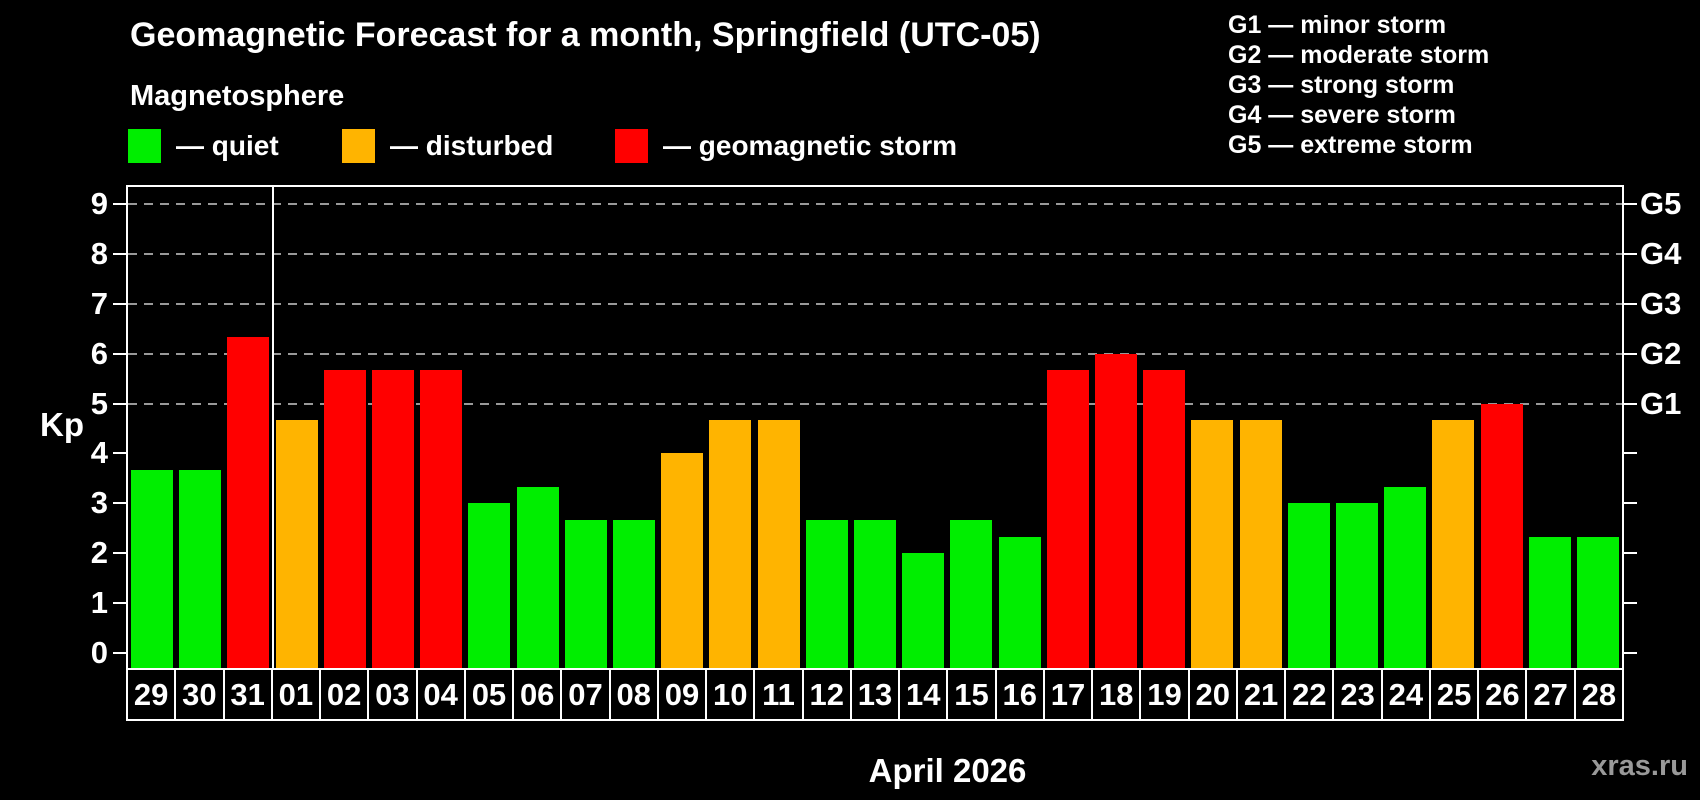 This screenshot has height=800, width=1700. I want to click on day-label-08: 08, so click(633, 694).